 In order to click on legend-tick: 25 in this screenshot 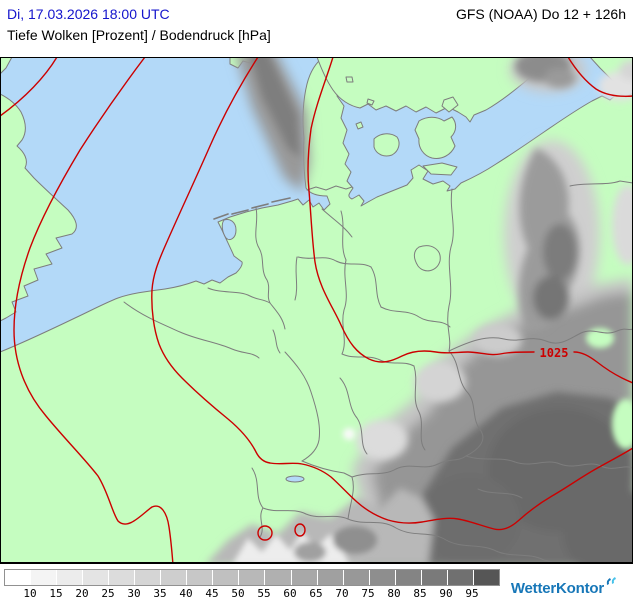, I will do `click(108, 593)`.